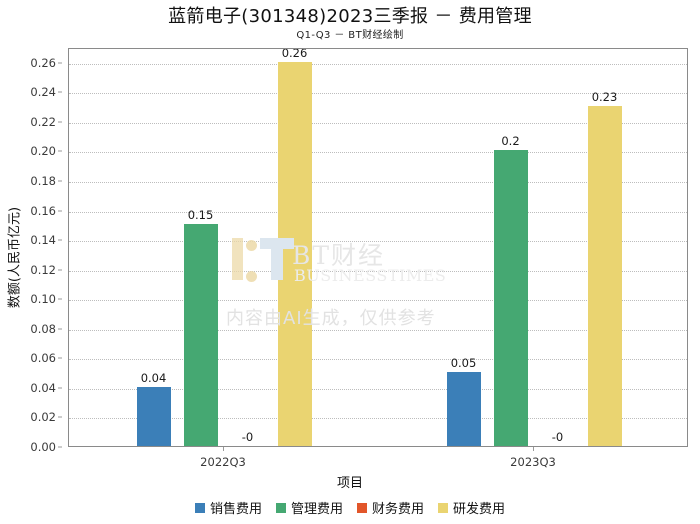 This screenshot has height=524, width=700. What do you see at coordinates (604, 97) in the screenshot?
I see `bar-value-label: 0.23` at bounding box center [604, 97].